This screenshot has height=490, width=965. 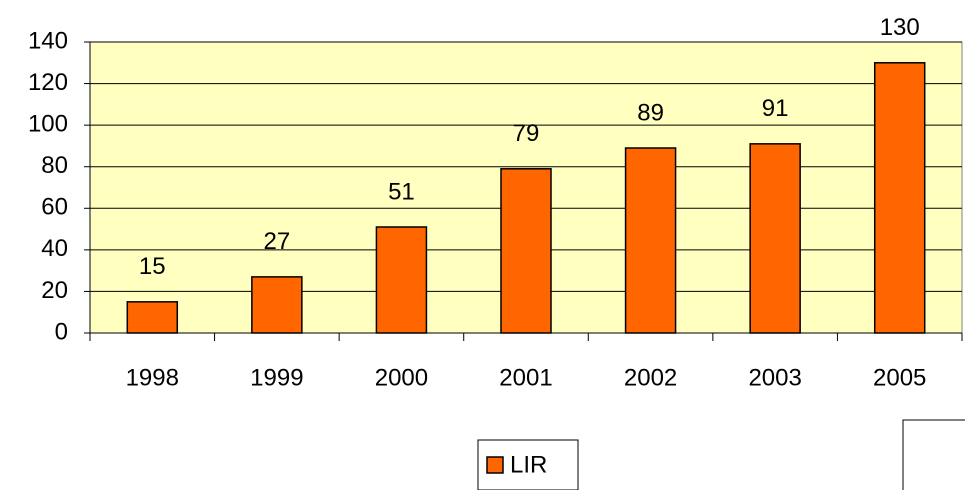 I want to click on y-tick-label: 140, so click(x=48, y=40).